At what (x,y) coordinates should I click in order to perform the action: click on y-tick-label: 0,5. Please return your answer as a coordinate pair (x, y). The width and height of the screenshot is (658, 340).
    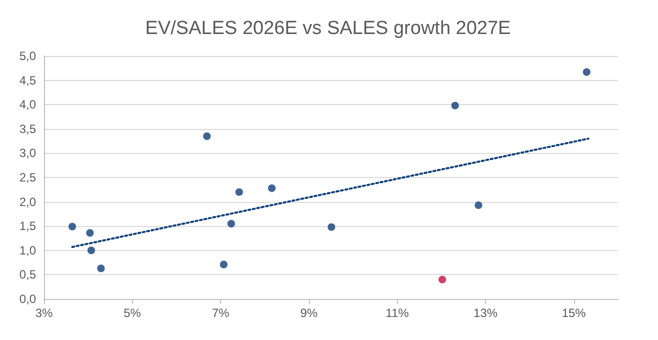
    Looking at the image, I should click on (27, 275).